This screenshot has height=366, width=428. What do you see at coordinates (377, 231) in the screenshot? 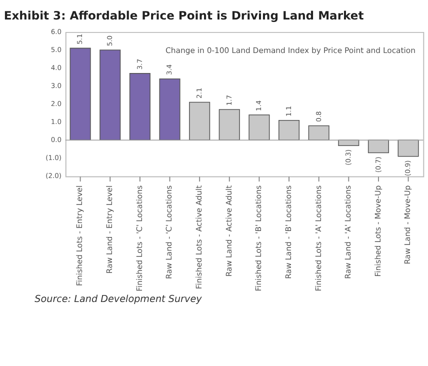
I see `x-tick-label: Finished Lots - Move-Up` at bounding box center [377, 231].